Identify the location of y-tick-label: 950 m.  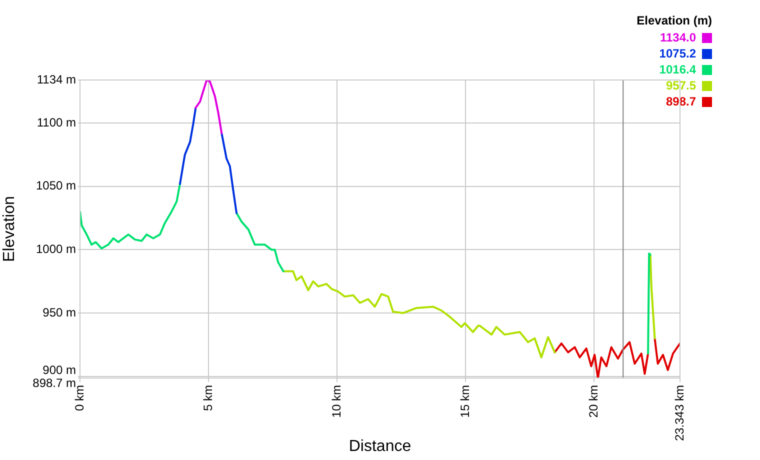
(59, 312).